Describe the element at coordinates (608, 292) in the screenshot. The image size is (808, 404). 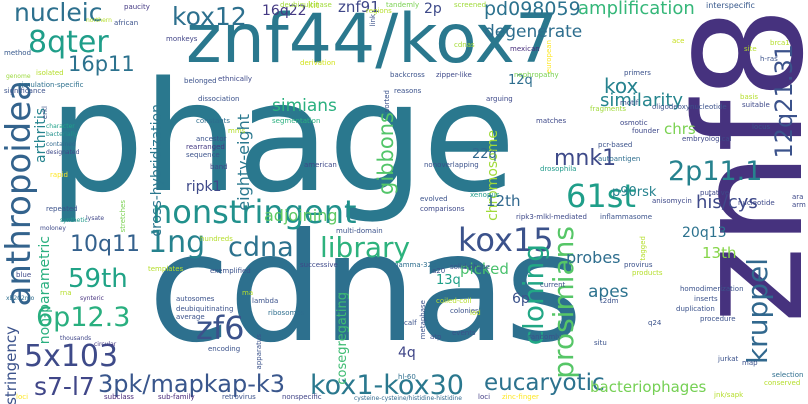
I see `word-apes: apes` at that location.